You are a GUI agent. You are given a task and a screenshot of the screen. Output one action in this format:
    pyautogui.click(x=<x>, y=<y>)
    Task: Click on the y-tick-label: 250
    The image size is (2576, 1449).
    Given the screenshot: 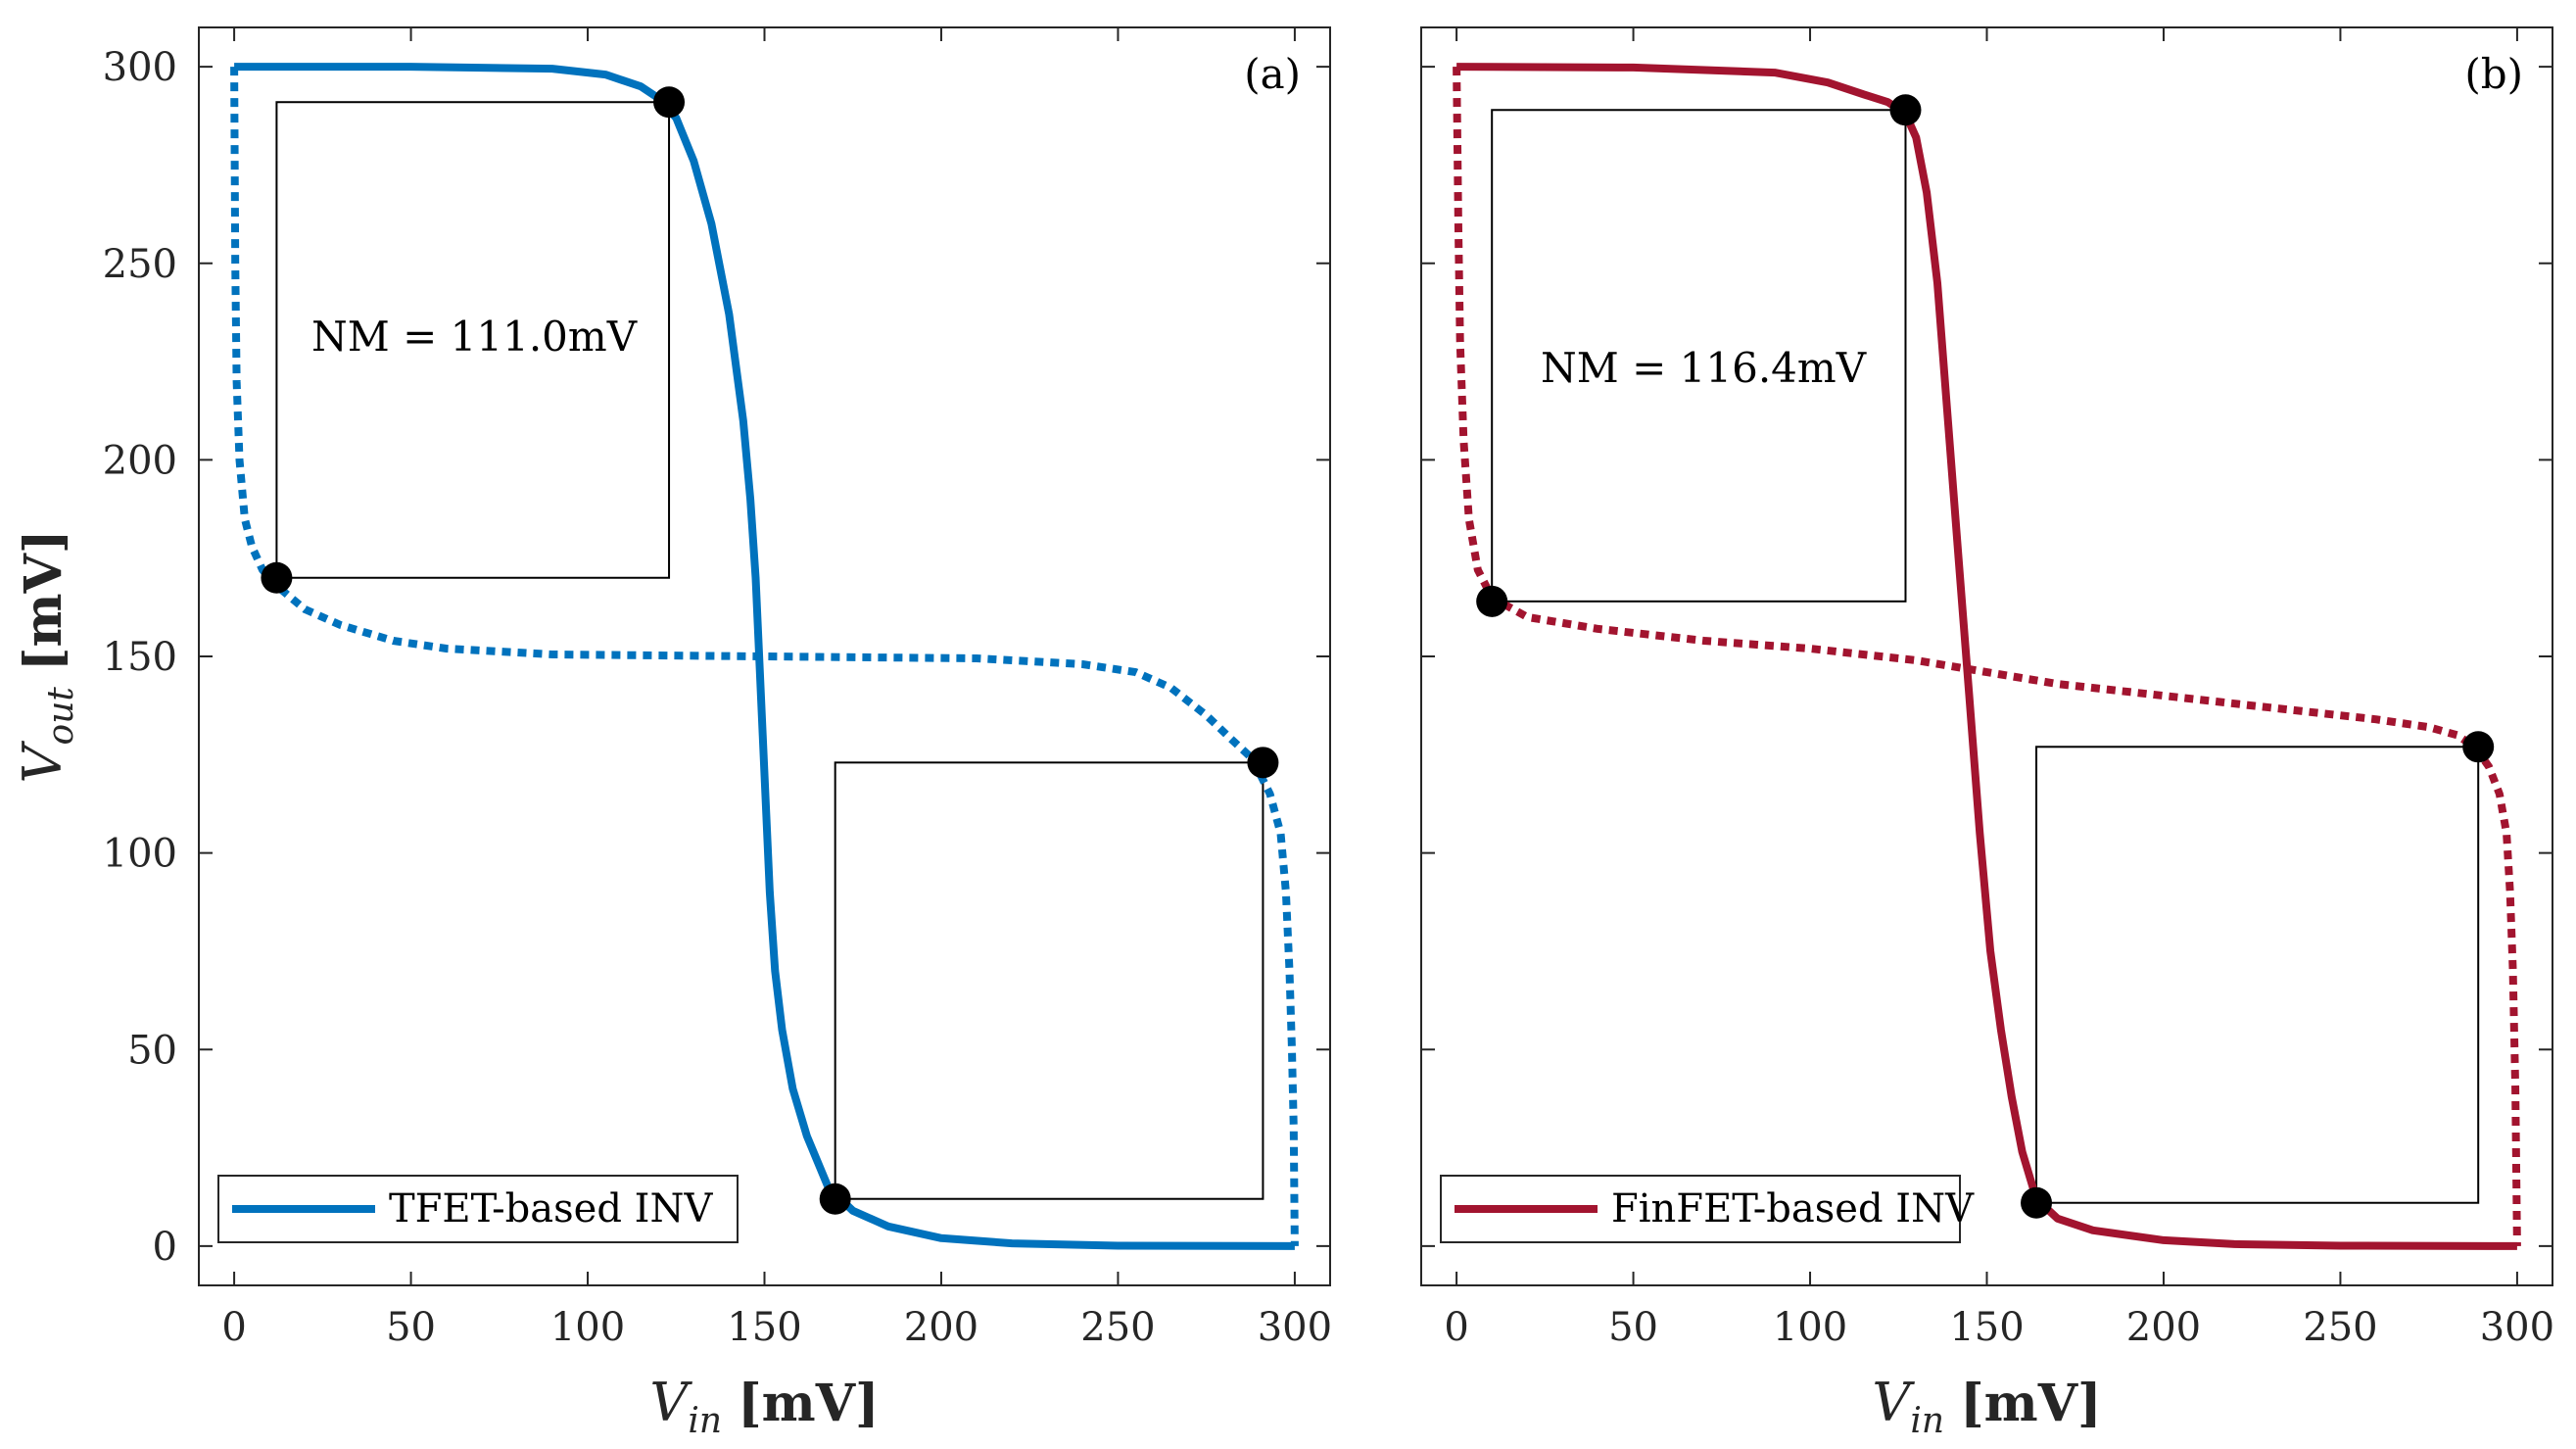 What is the action you would take?
    pyautogui.click(x=140, y=264)
    